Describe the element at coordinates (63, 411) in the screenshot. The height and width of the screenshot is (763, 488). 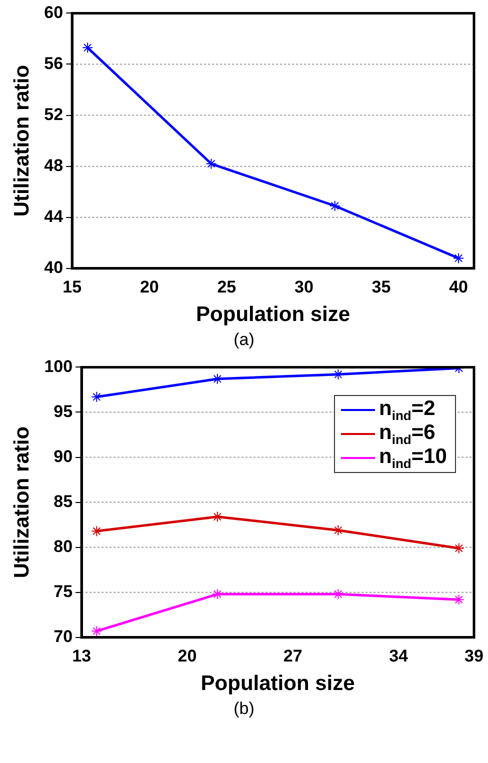
I see `y-tick-label: 95` at that location.